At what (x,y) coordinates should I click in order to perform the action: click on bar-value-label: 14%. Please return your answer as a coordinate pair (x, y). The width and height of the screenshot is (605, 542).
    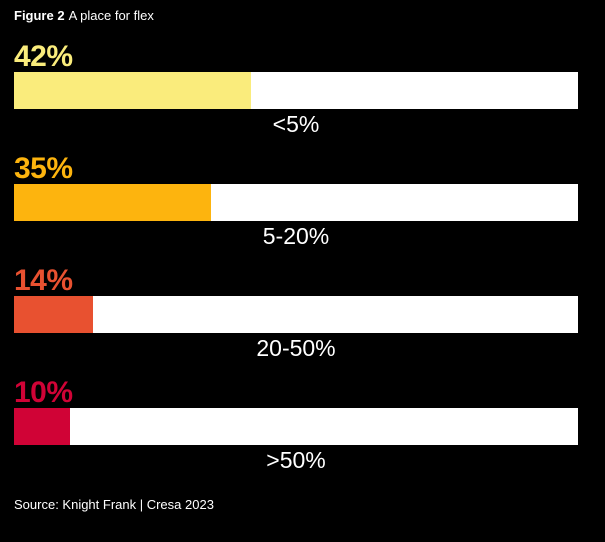
    Looking at the image, I should click on (43, 280).